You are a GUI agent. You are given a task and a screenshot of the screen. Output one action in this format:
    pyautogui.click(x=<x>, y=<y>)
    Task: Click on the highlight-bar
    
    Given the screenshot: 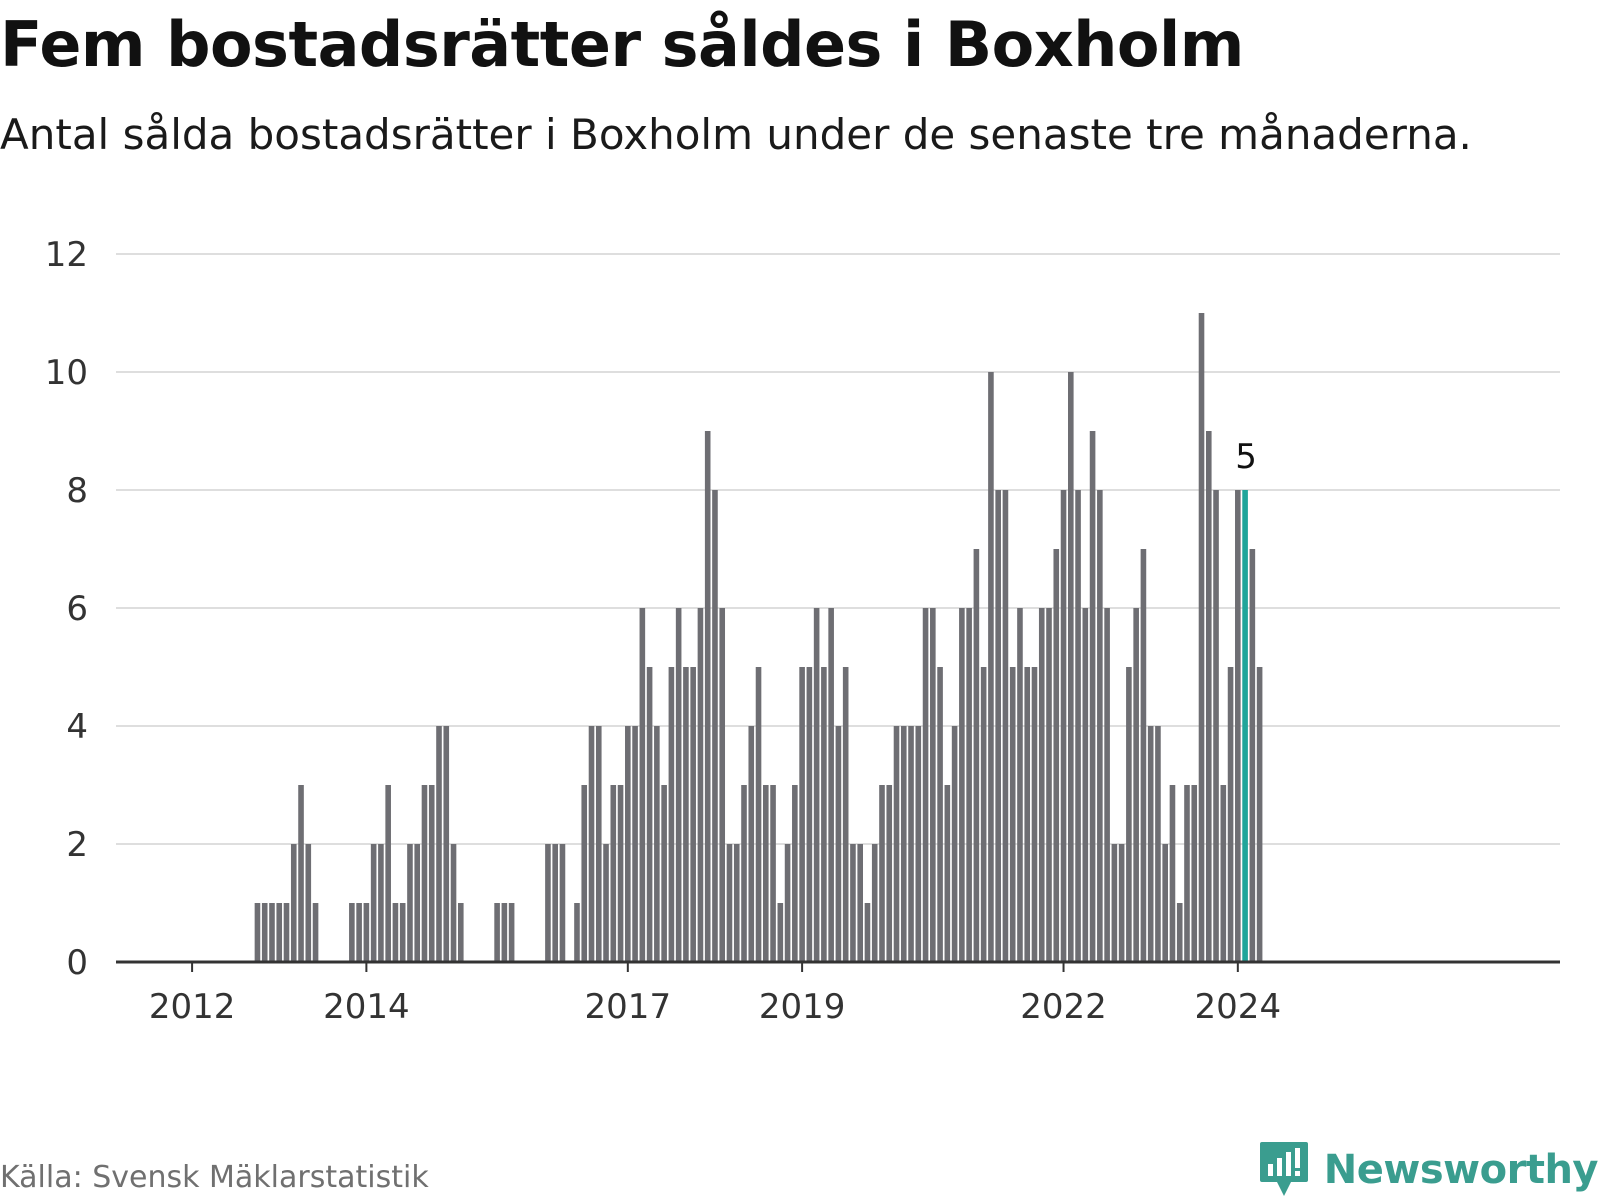 What is the action you would take?
    pyautogui.click(x=1245, y=726)
    